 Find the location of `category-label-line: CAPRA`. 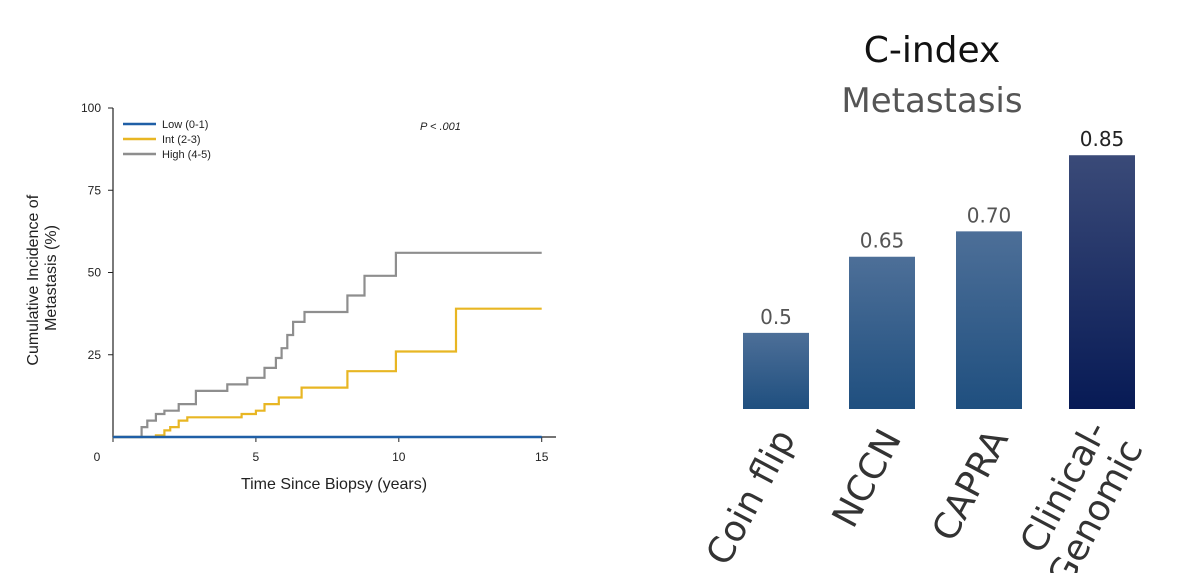

category-label-line: CAPRA is located at coordinates (971, 485).